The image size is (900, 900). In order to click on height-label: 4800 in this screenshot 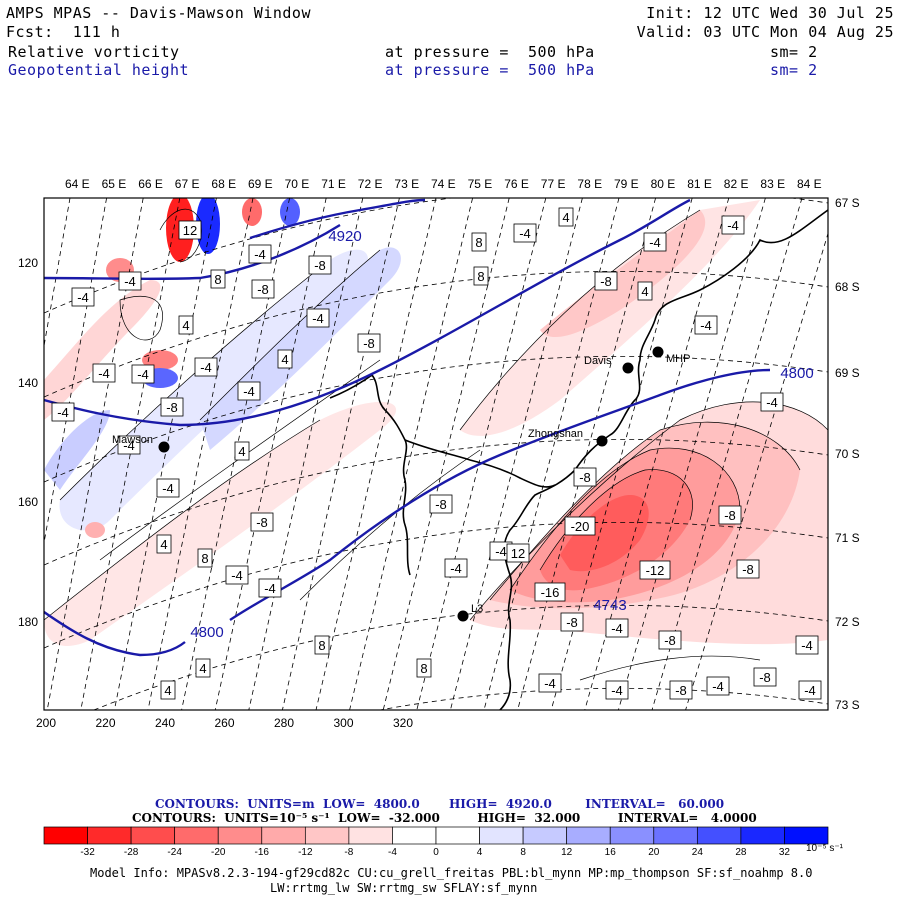, I will do `click(206, 632)`.